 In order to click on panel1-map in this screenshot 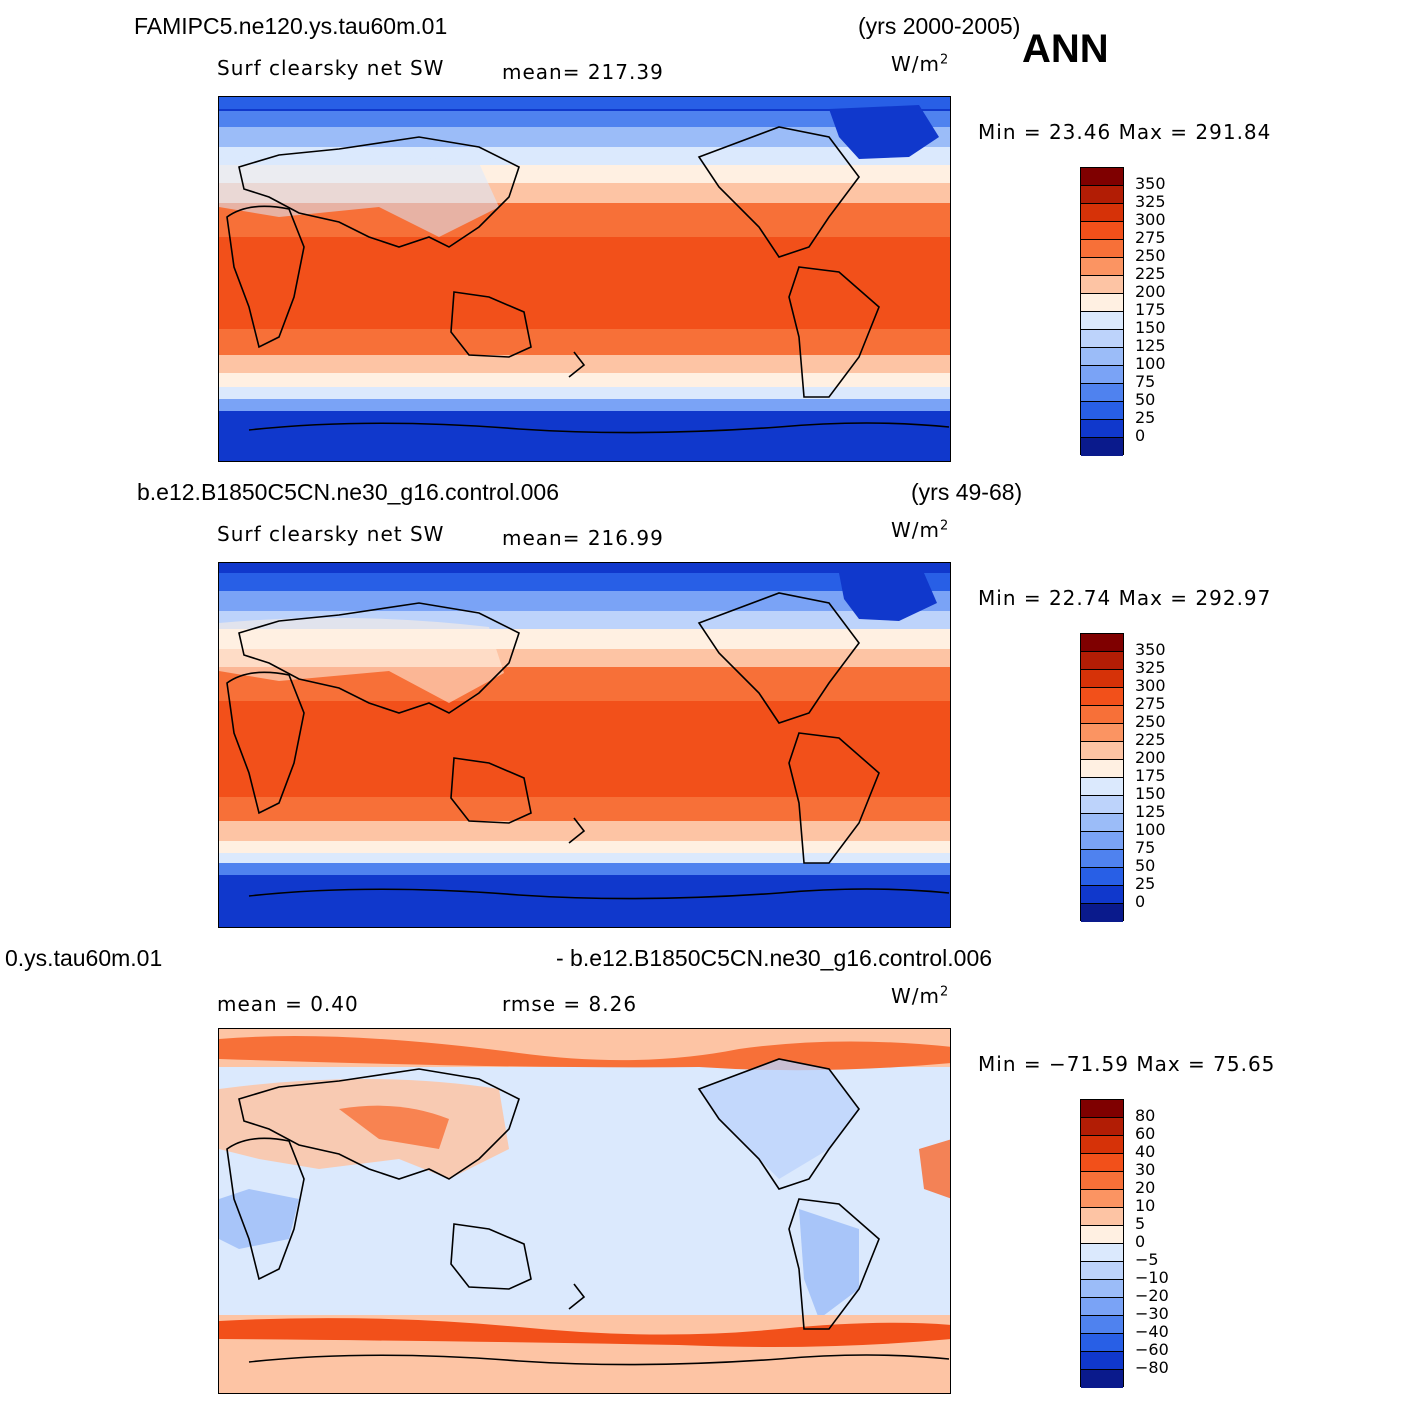, I will do `click(584, 279)`.